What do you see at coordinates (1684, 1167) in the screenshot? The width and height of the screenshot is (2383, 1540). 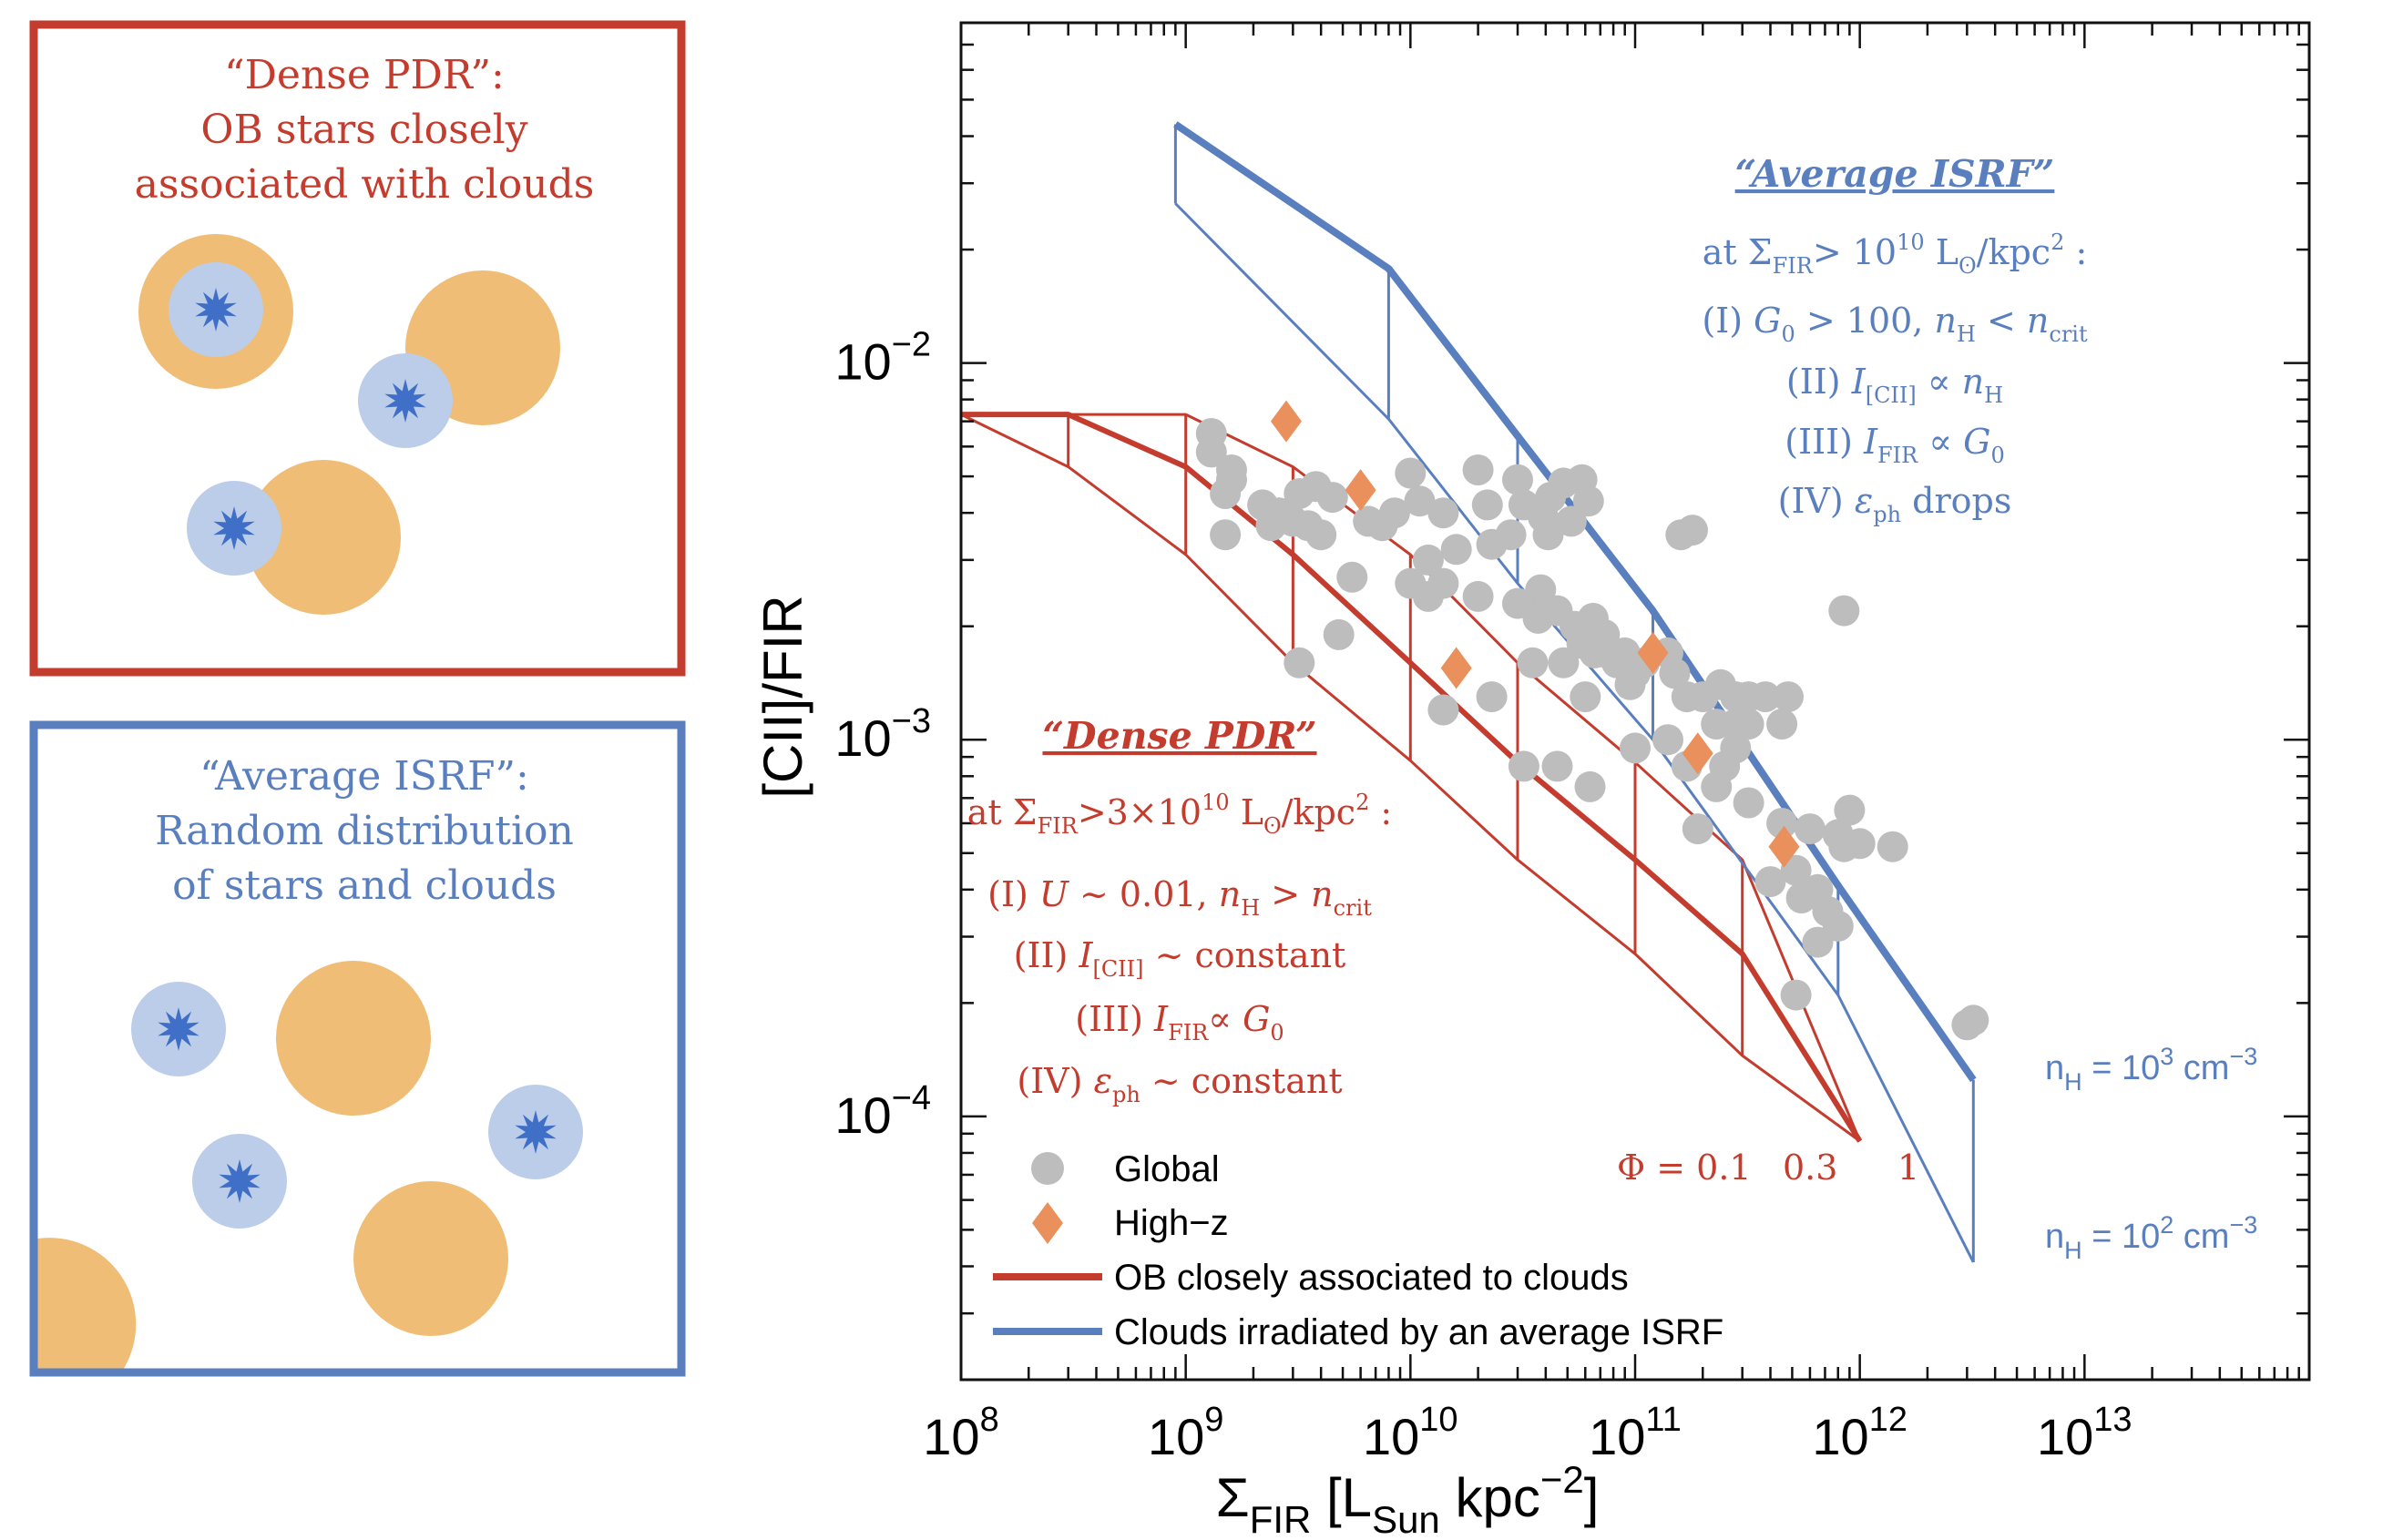 I see `phi-label-0.1: Φ = 0.1` at bounding box center [1684, 1167].